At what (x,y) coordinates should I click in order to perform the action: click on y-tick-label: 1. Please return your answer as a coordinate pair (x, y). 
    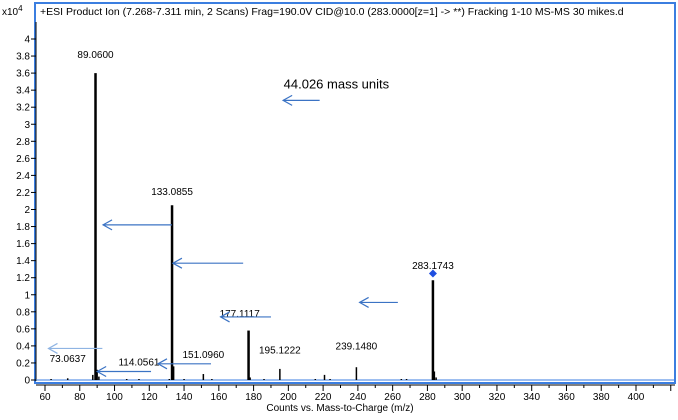
    Looking at the image, I should click on (27, 295).